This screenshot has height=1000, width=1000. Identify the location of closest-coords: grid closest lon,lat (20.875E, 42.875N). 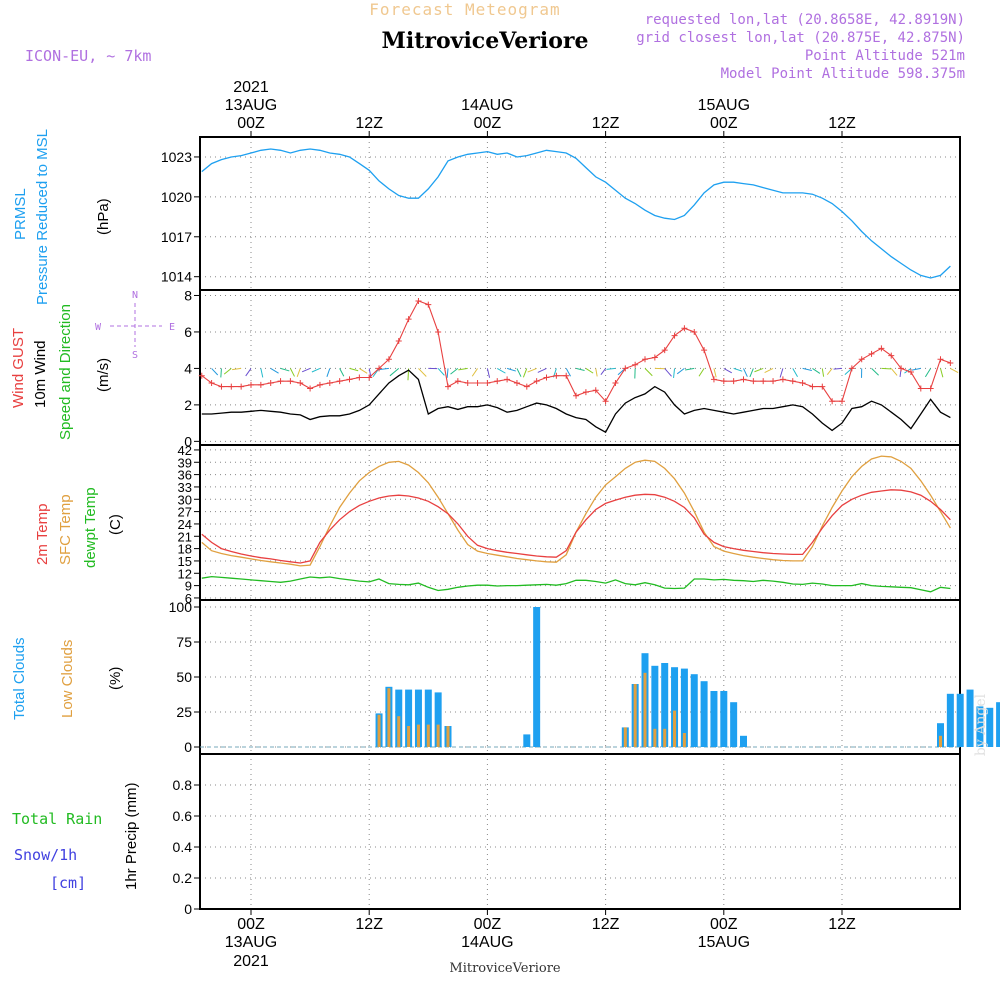
(800, 38).